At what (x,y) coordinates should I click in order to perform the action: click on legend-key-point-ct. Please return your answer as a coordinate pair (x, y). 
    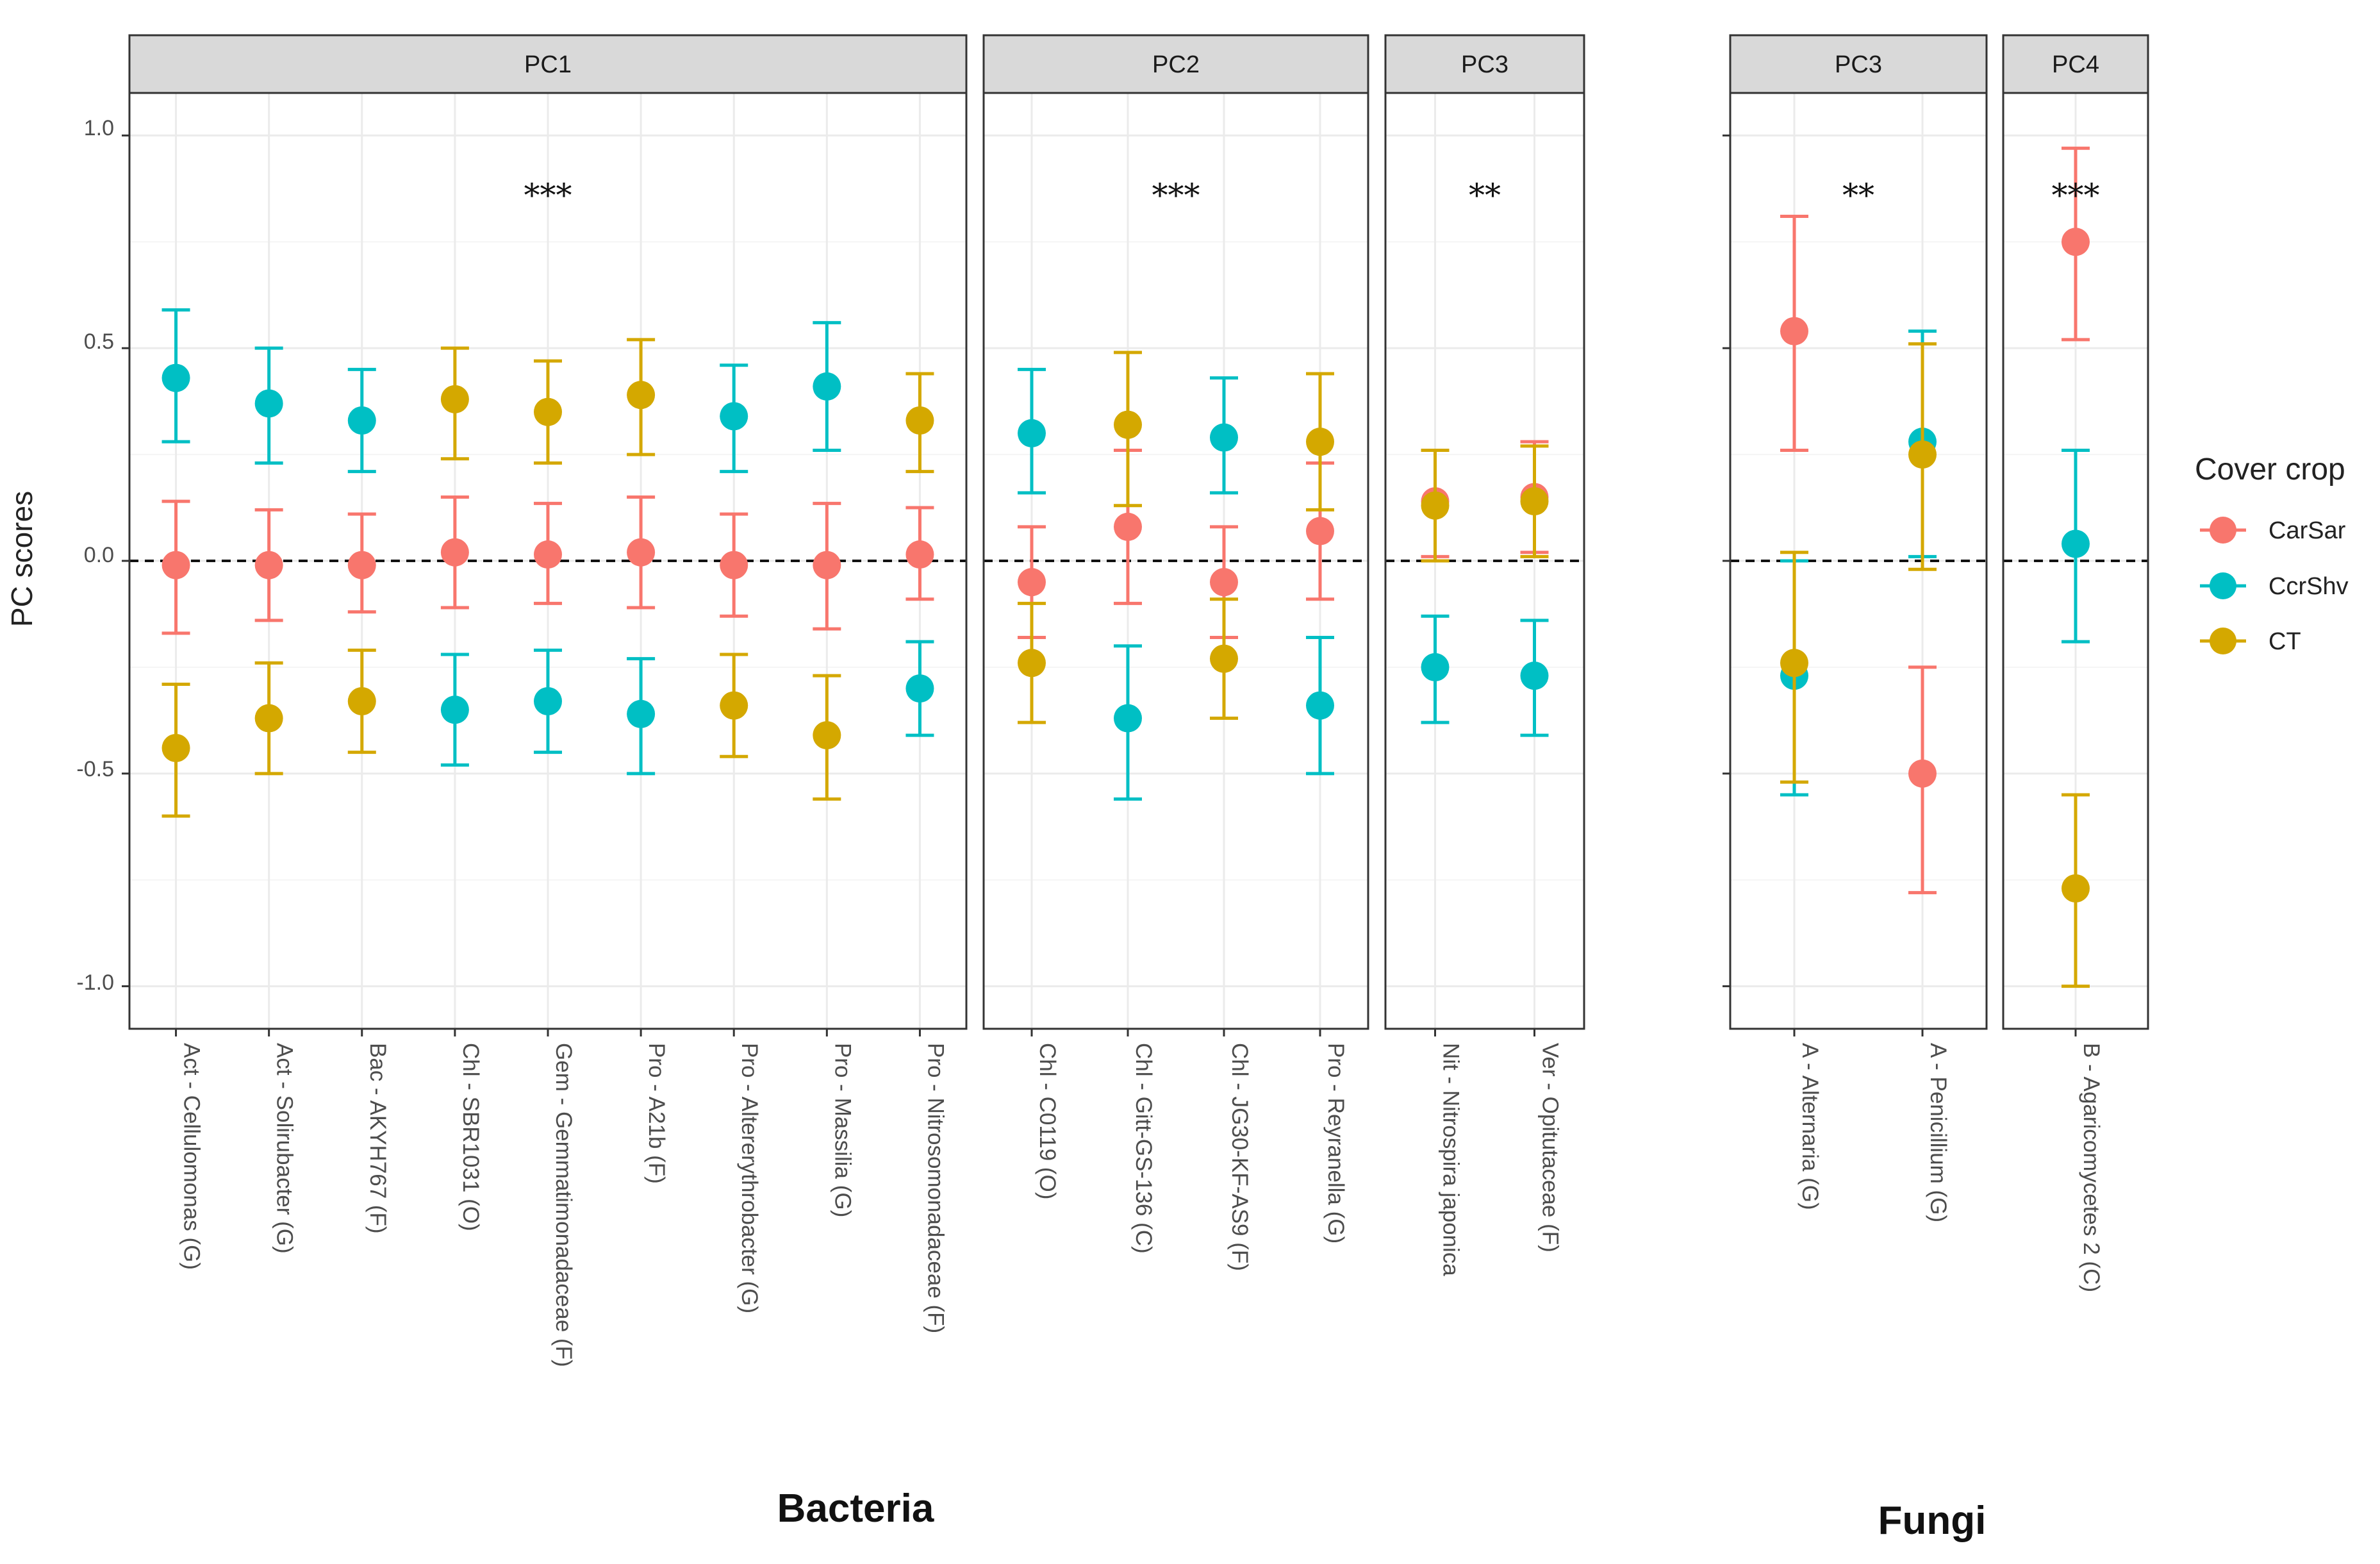
    Looking at the image, I should click on (2223, 641).